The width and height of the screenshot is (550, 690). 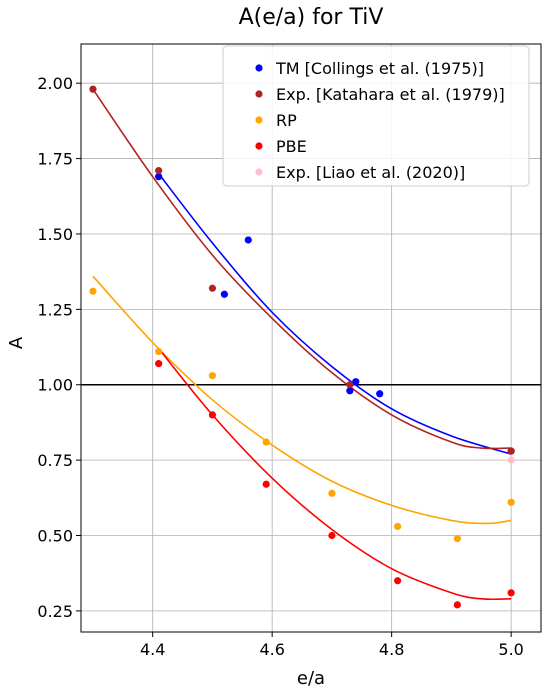 I want to click on y-tick-label: 0.75, so click(x=55, y=460).